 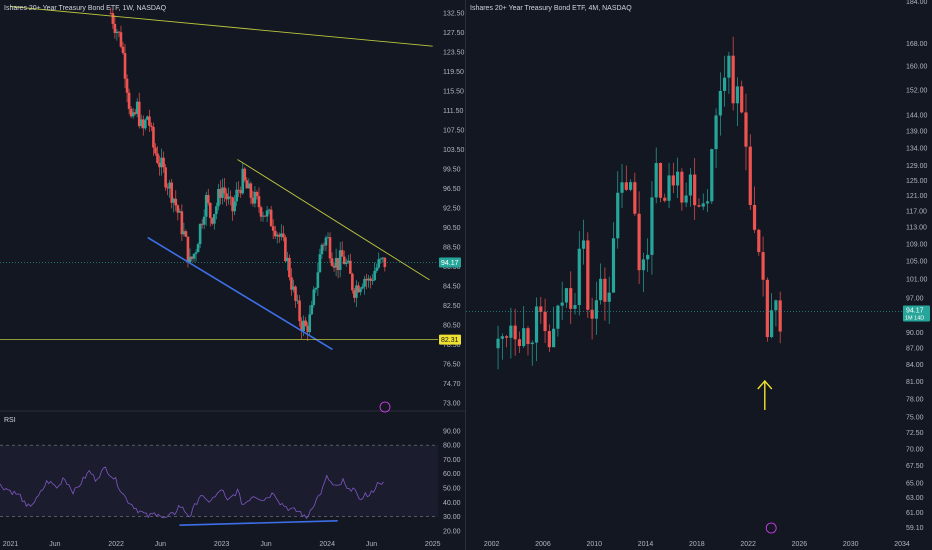 I want to click on price-axis-tick: 61.00, so click(x=915, y=513).